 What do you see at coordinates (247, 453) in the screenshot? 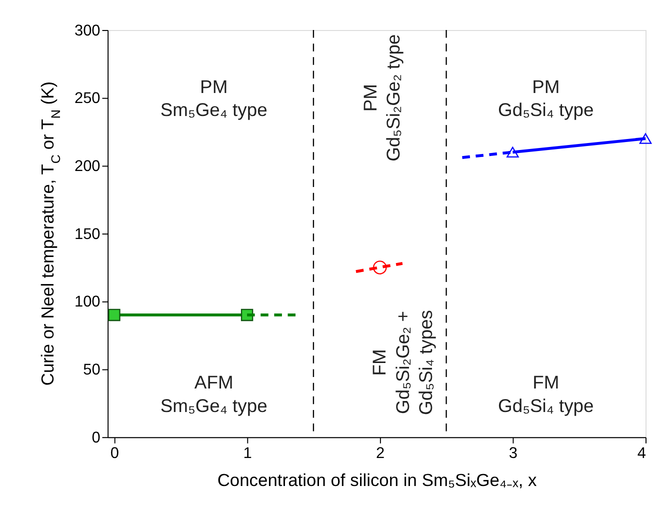
I see `x-tick-label: 1` at bounding box center [247, 453].